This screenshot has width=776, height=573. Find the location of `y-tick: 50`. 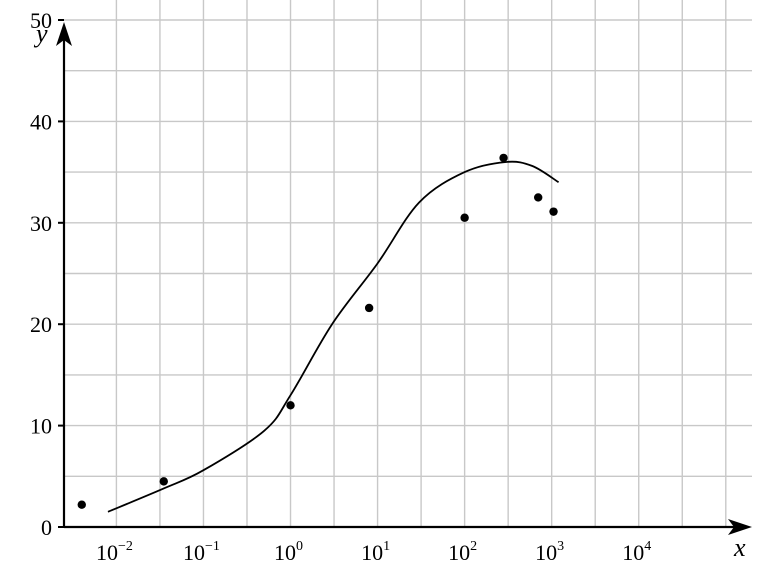

y-tick: 50 is located at coordinates (47, 20).